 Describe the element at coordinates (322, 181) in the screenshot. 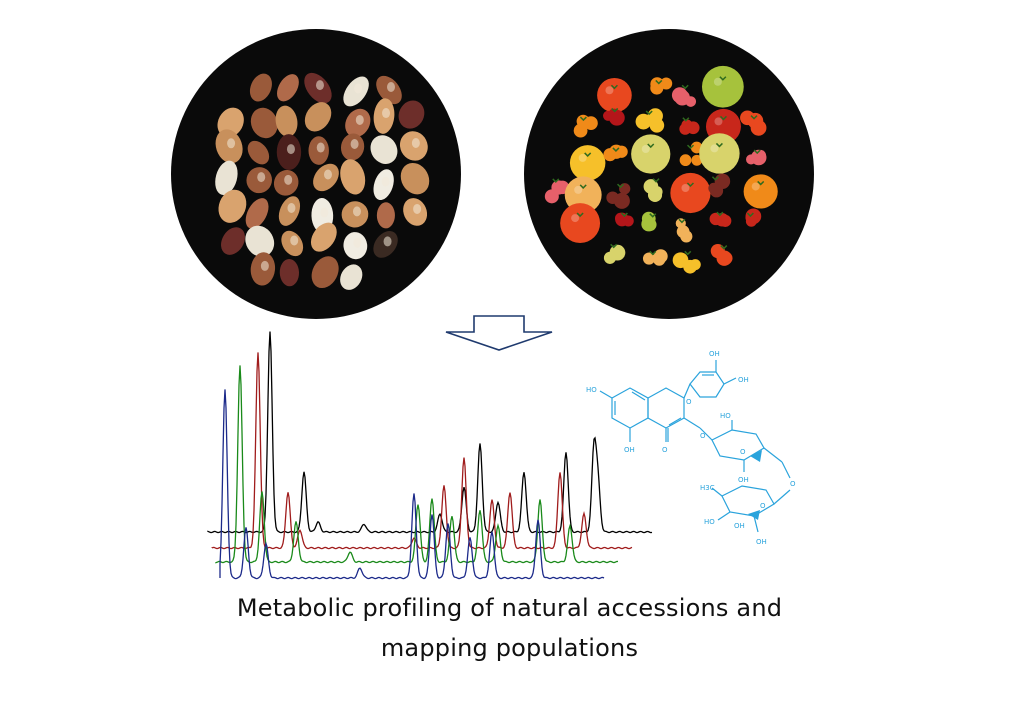

I see `bean-seeds` at that location.